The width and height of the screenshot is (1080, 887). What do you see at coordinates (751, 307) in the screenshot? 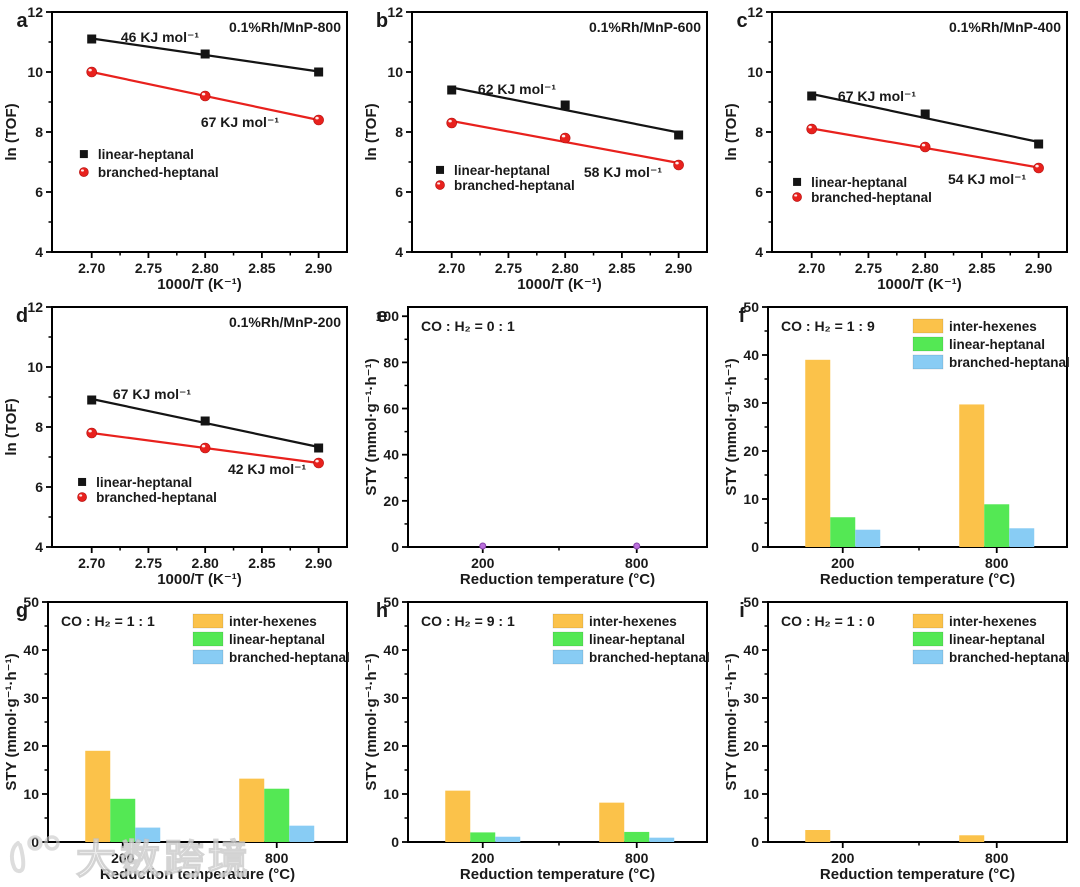
I see `y-tick-label: 50` at bounding box center [751, 307].